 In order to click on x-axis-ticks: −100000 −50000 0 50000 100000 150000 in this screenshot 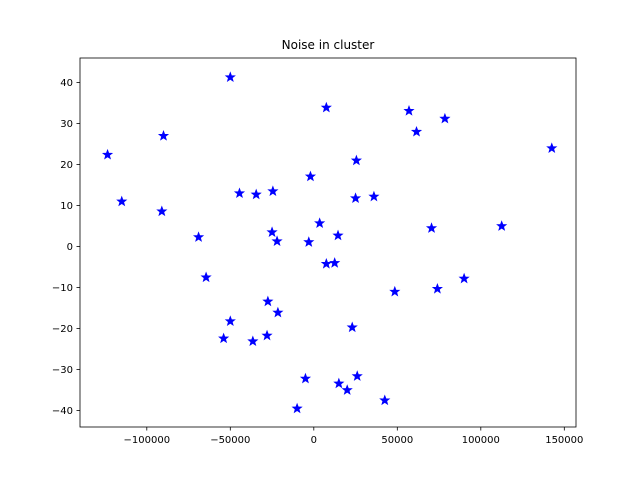, I will do `click(353, 436)`.